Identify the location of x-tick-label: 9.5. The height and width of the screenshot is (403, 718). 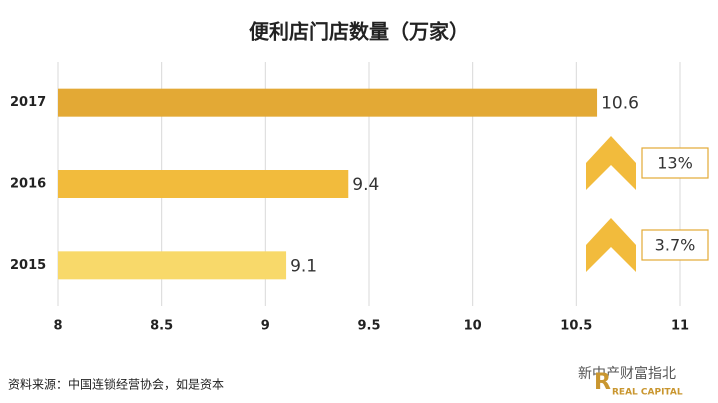
(368, 326).